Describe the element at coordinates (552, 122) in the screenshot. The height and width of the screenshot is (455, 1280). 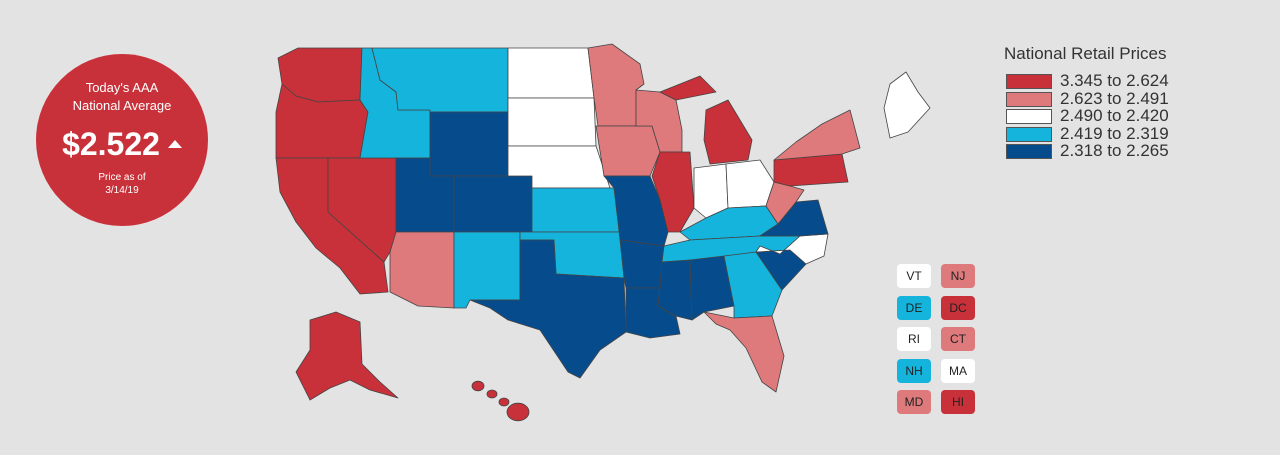
I see `state-SD` at that location.